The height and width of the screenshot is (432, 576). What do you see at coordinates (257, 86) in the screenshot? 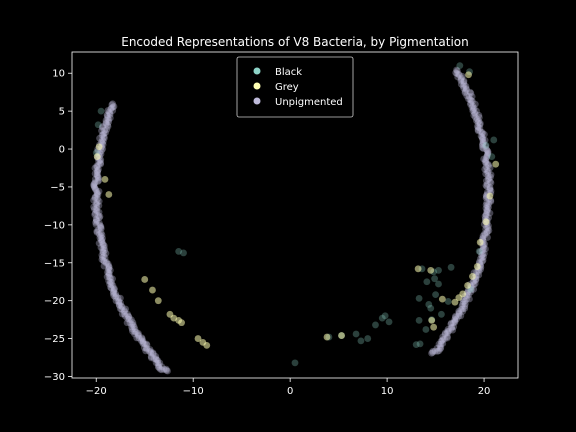
I see `legend-marker-grey` at bounding box center [257, 86].